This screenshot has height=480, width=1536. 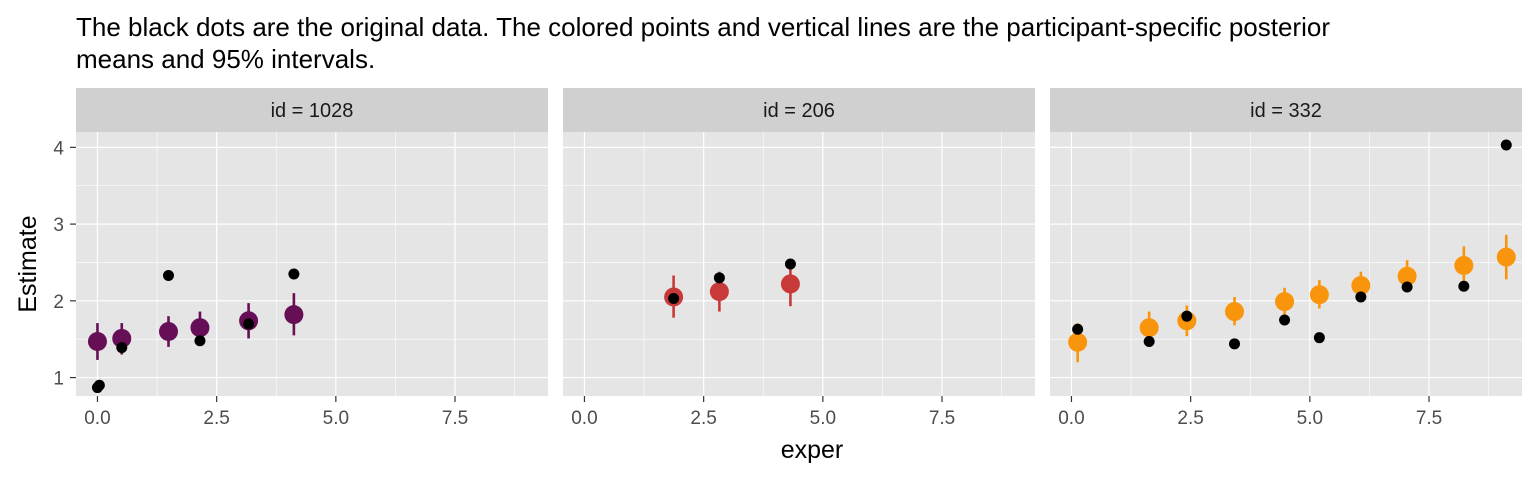 I want to click on y-axis-title: Estimate, so click(x=28, y=263).